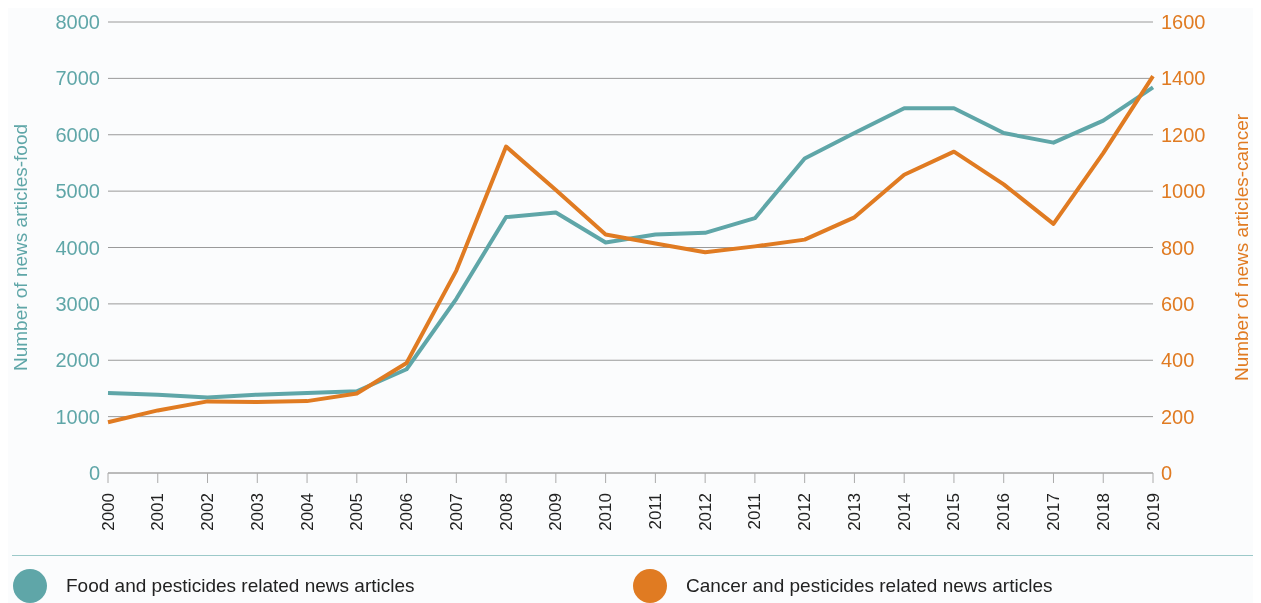 Image resolution: width=1261 pixels, height=603 pixels. What do you see at coordinates (257, 512) in the screenshot?
I see `x-tick-label: 2003` at bounding box center [257, 512].